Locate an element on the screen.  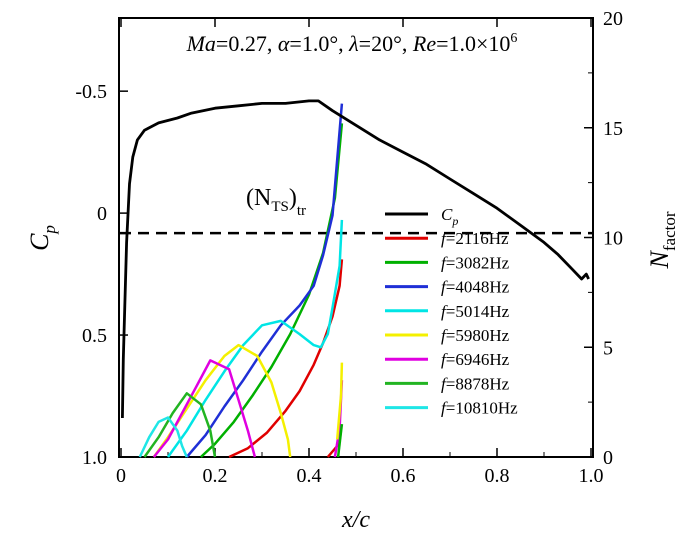
legend-label: f=6946Hz is located at coordinates (475, 359).